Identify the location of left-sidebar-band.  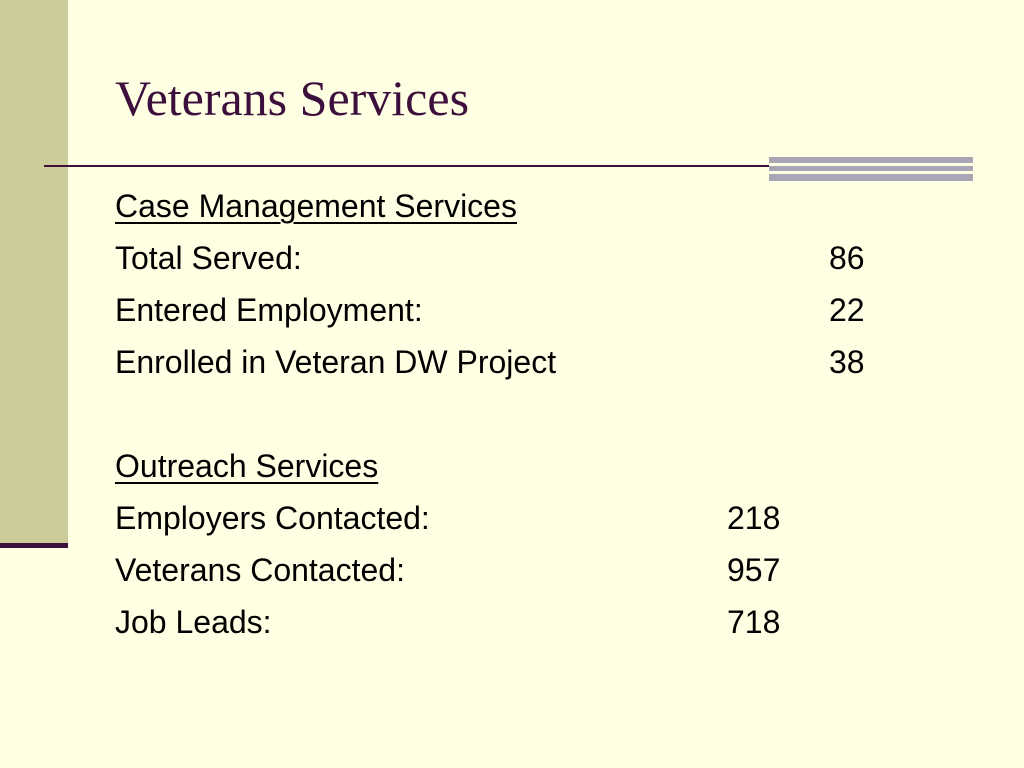
(34, 271).